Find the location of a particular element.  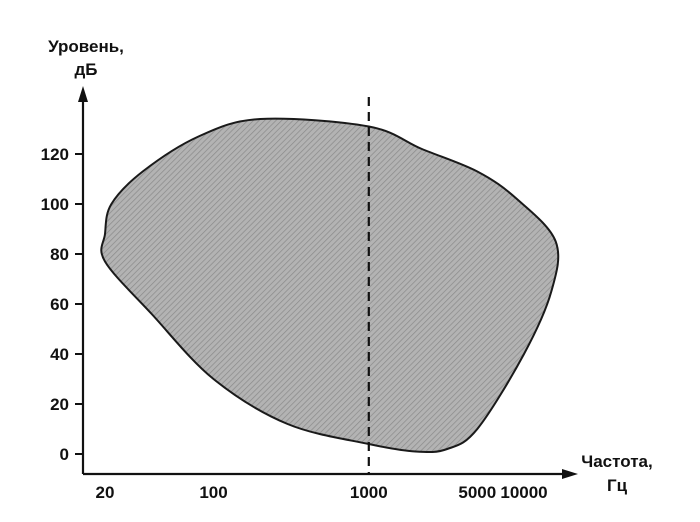

x-axis-title-line2: Гц is located at coordinates (617, 485).